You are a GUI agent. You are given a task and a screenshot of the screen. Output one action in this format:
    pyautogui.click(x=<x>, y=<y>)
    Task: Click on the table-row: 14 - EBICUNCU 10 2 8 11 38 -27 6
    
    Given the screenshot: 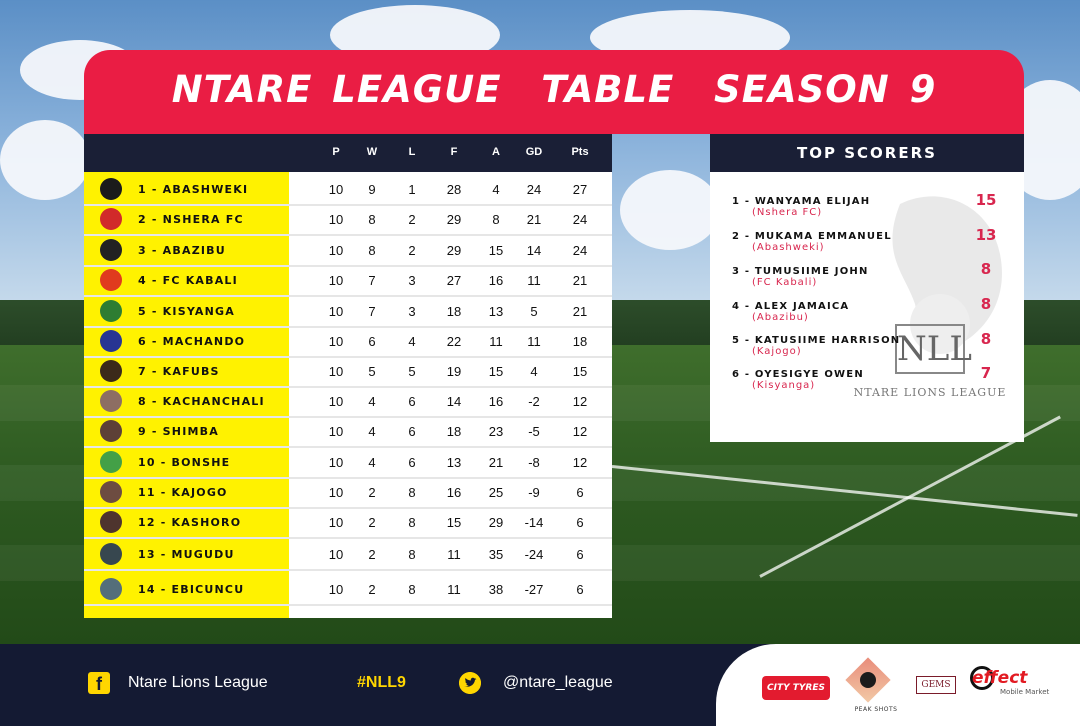 What is the action you would take?
    pyautogui.click(x=348, y=590)
    